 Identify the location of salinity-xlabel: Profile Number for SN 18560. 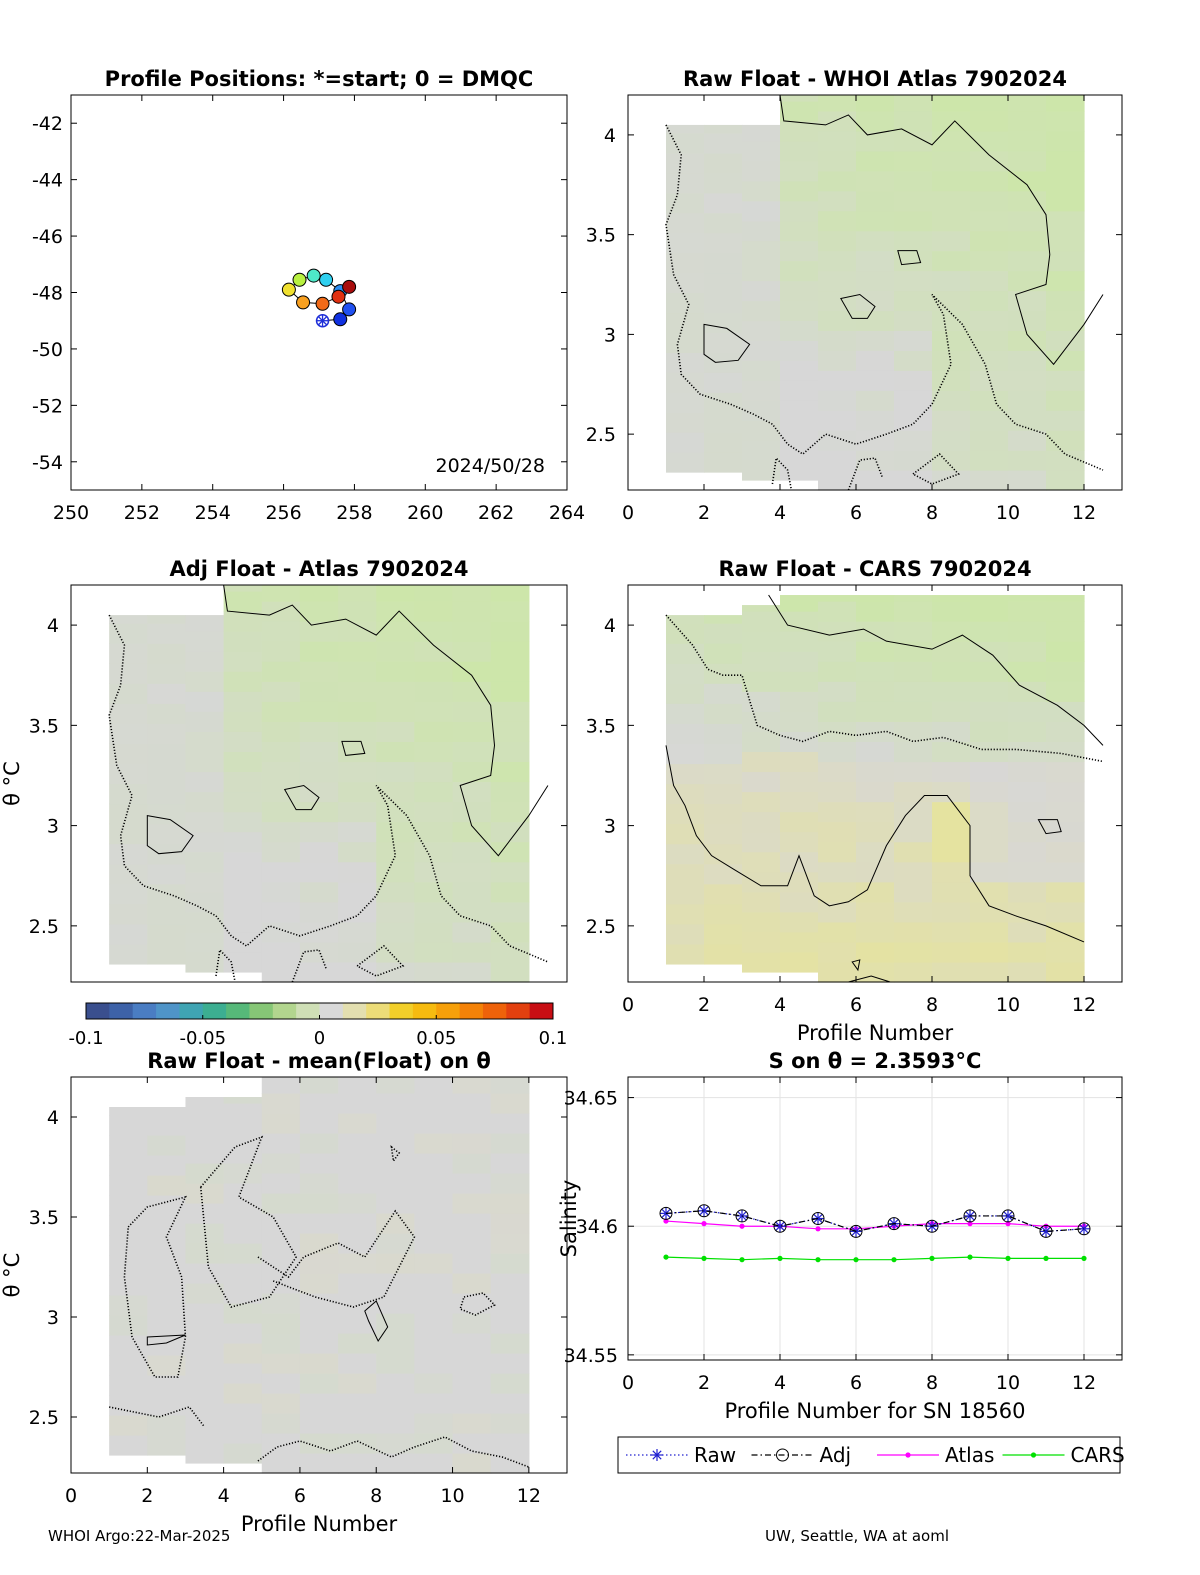
(874, 1411).